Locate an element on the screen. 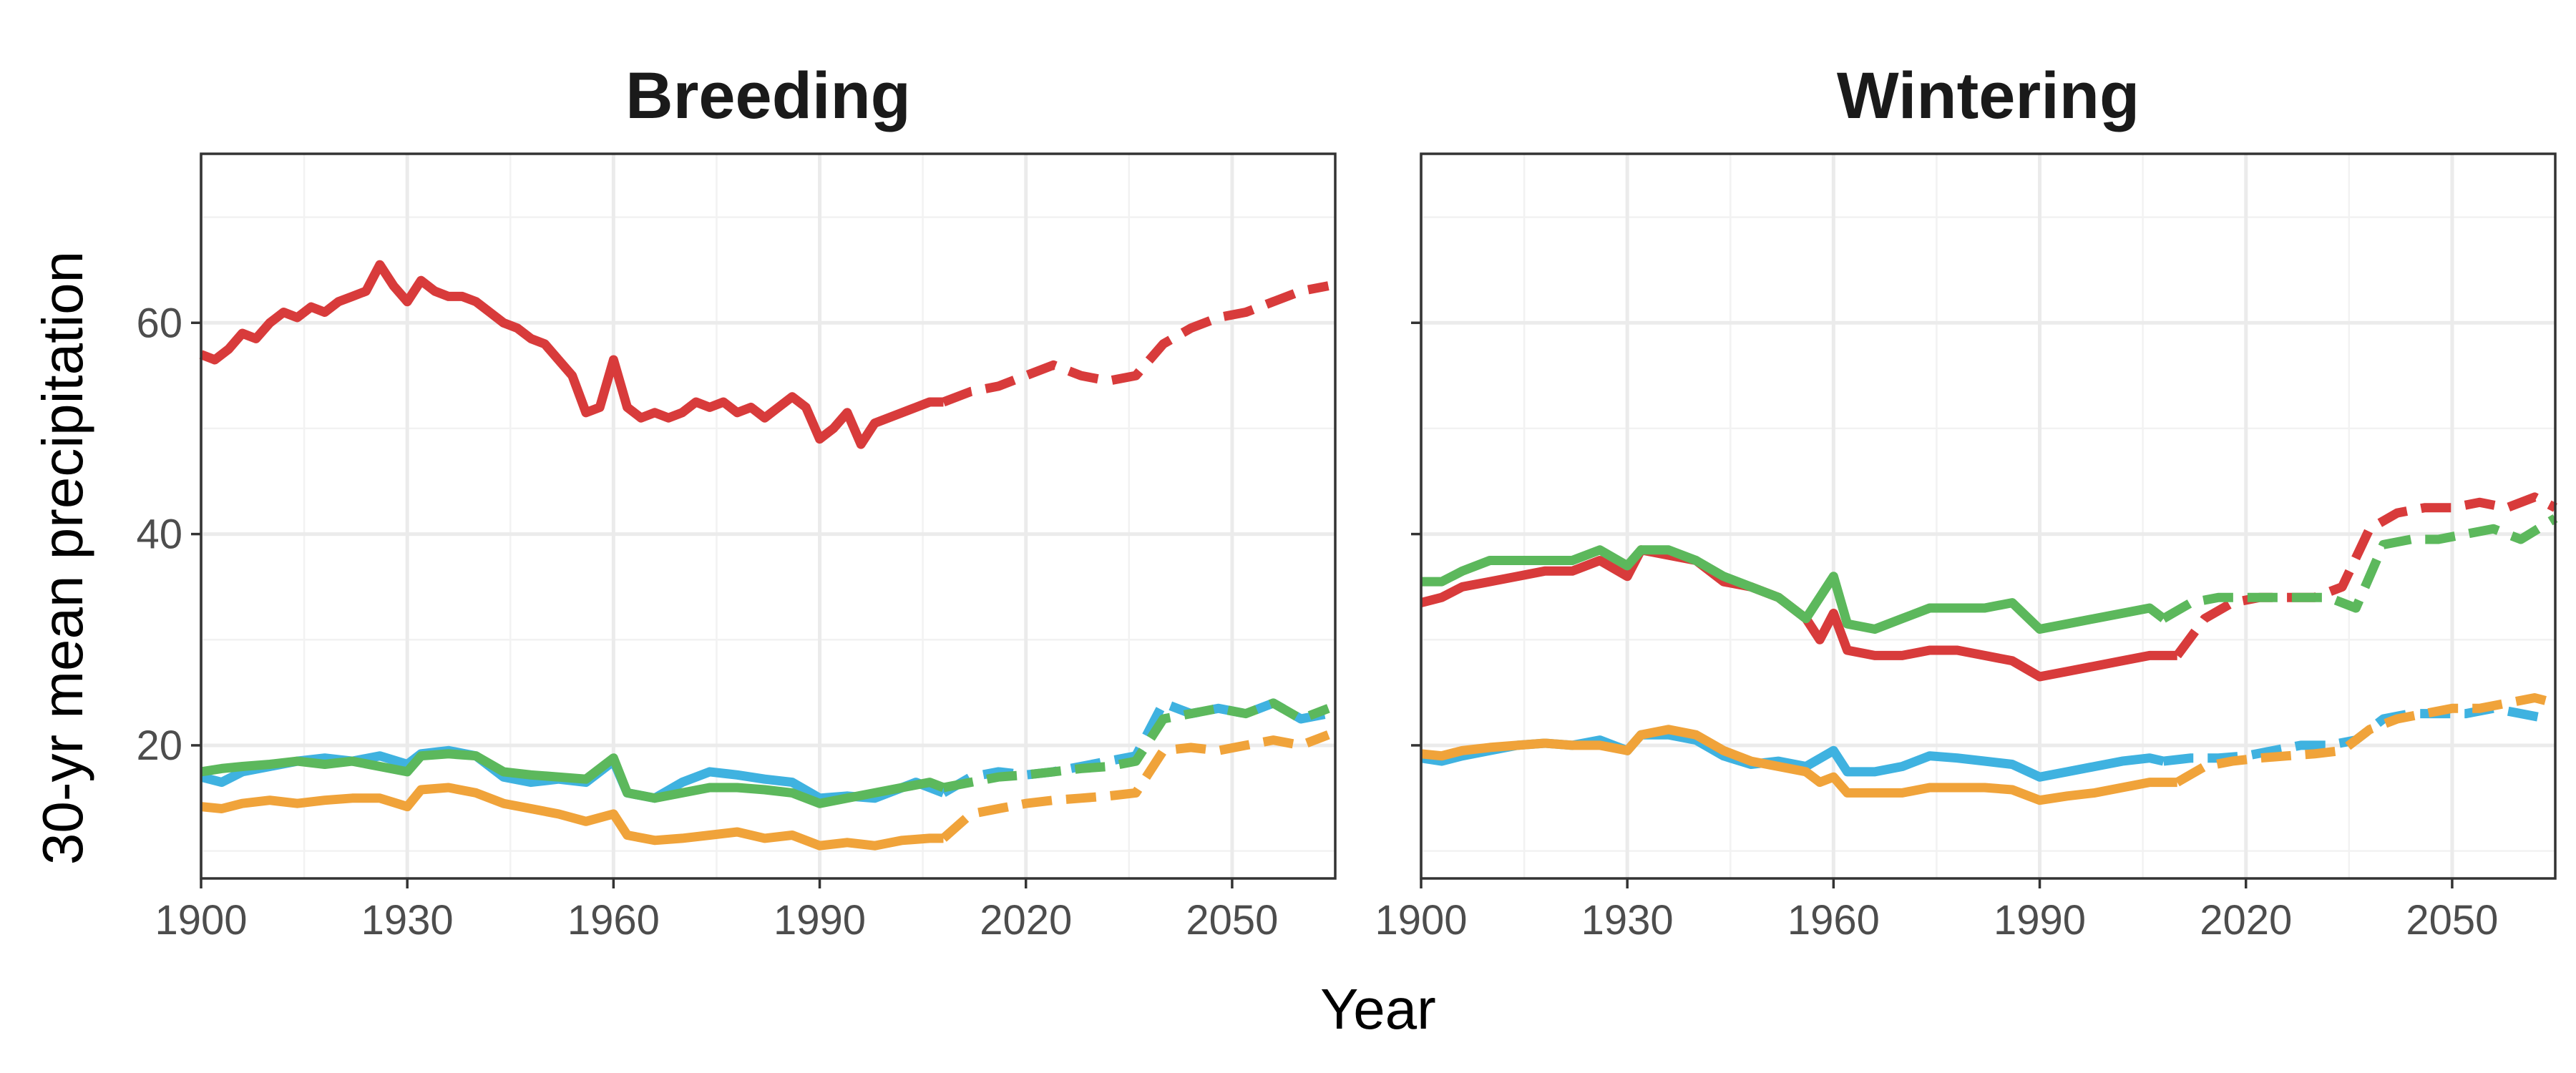 The image size is (2576, 1073). panel-title: Breeding is located at coordinates (768, 95).